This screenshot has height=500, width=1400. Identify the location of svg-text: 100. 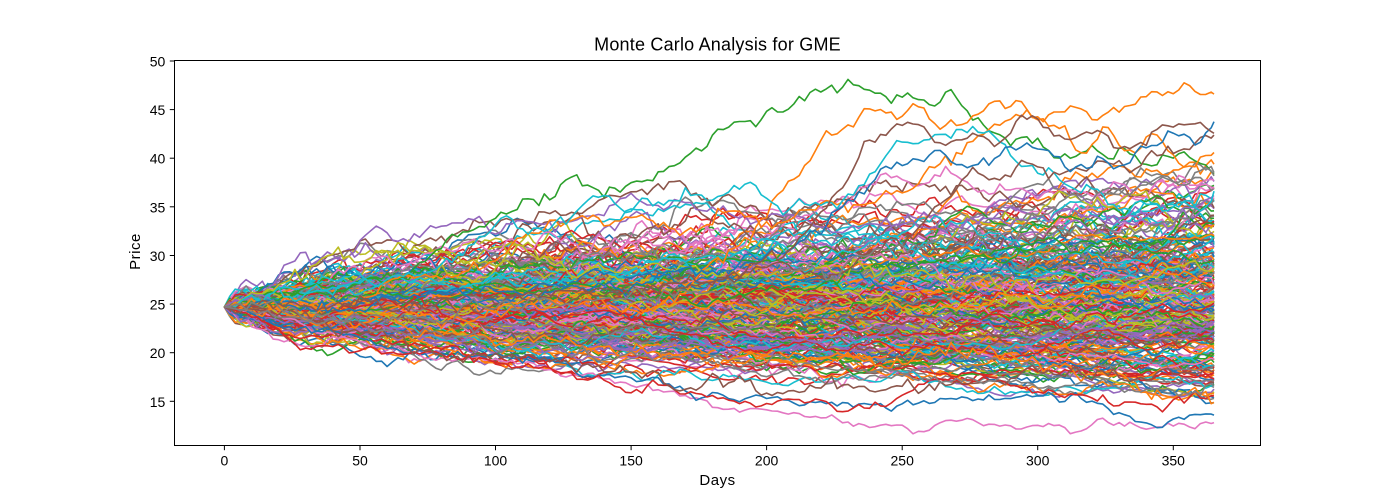
(496, 460).